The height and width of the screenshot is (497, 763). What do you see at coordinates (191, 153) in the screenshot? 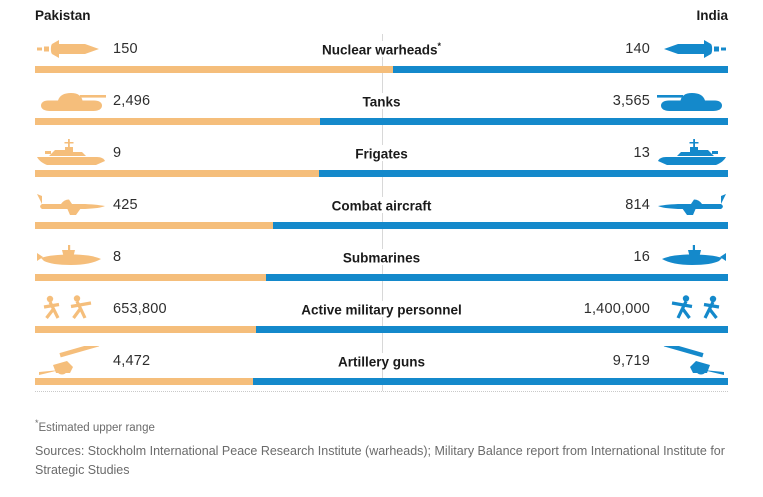
I see `pakistan-side: 9` at bounding box center [191, 153].